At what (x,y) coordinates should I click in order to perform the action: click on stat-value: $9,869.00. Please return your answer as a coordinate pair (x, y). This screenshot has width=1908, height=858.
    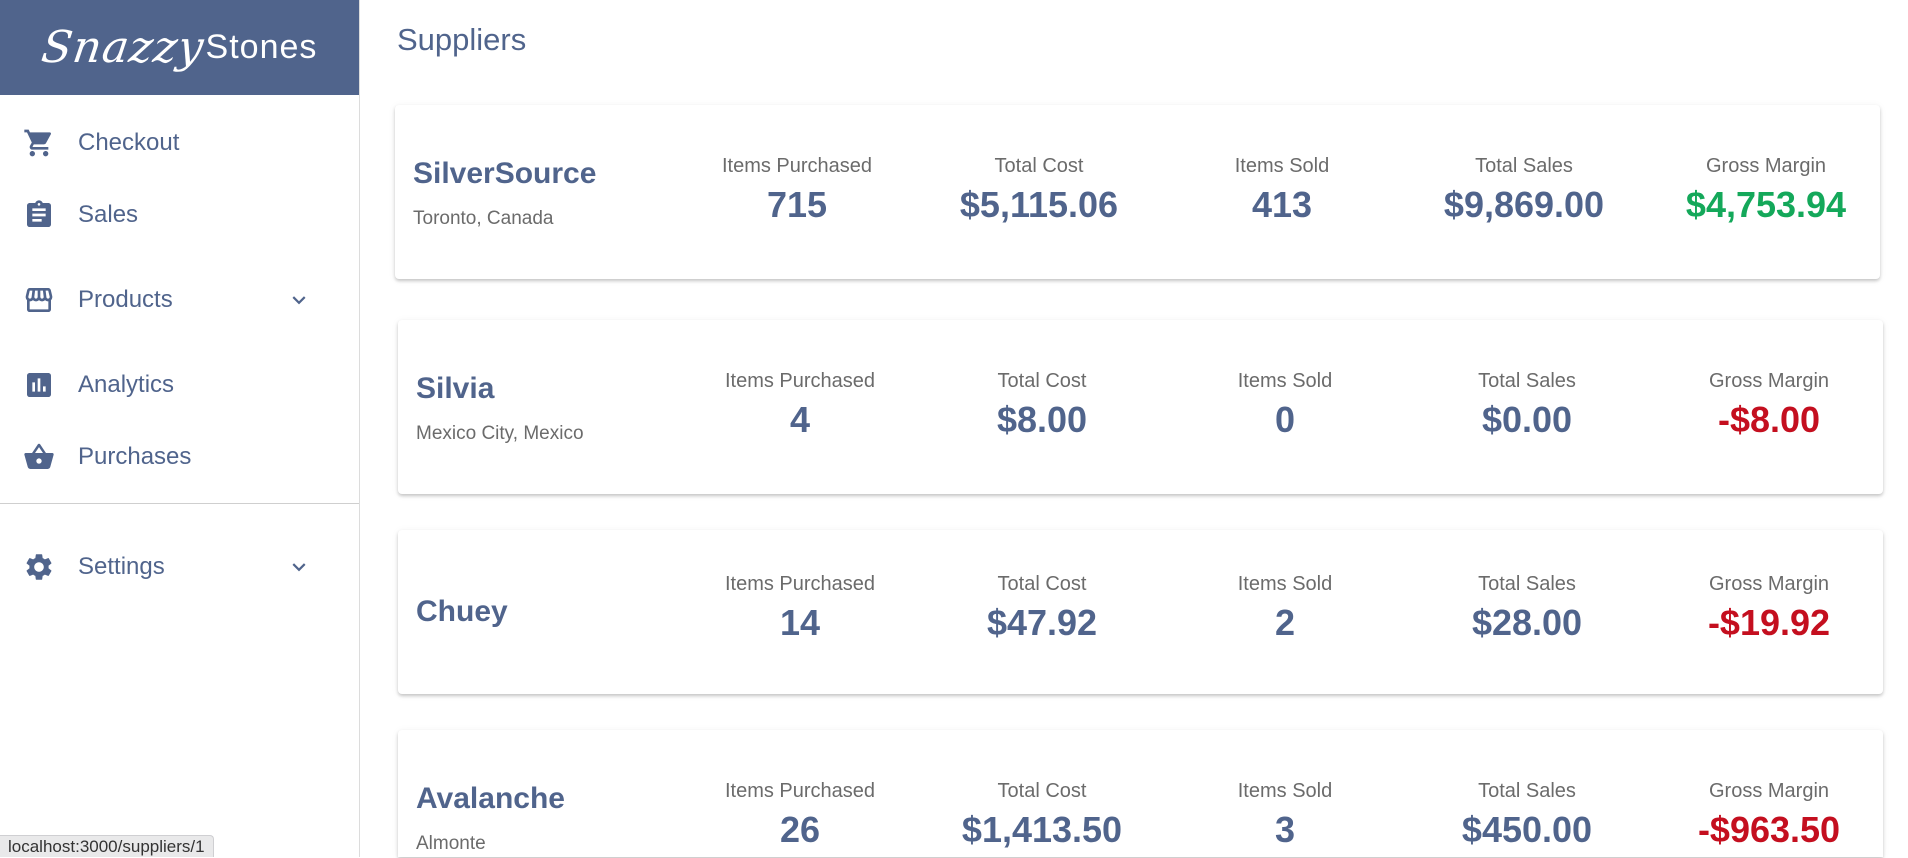
    Looking at the image, I should click on (1524, 204).